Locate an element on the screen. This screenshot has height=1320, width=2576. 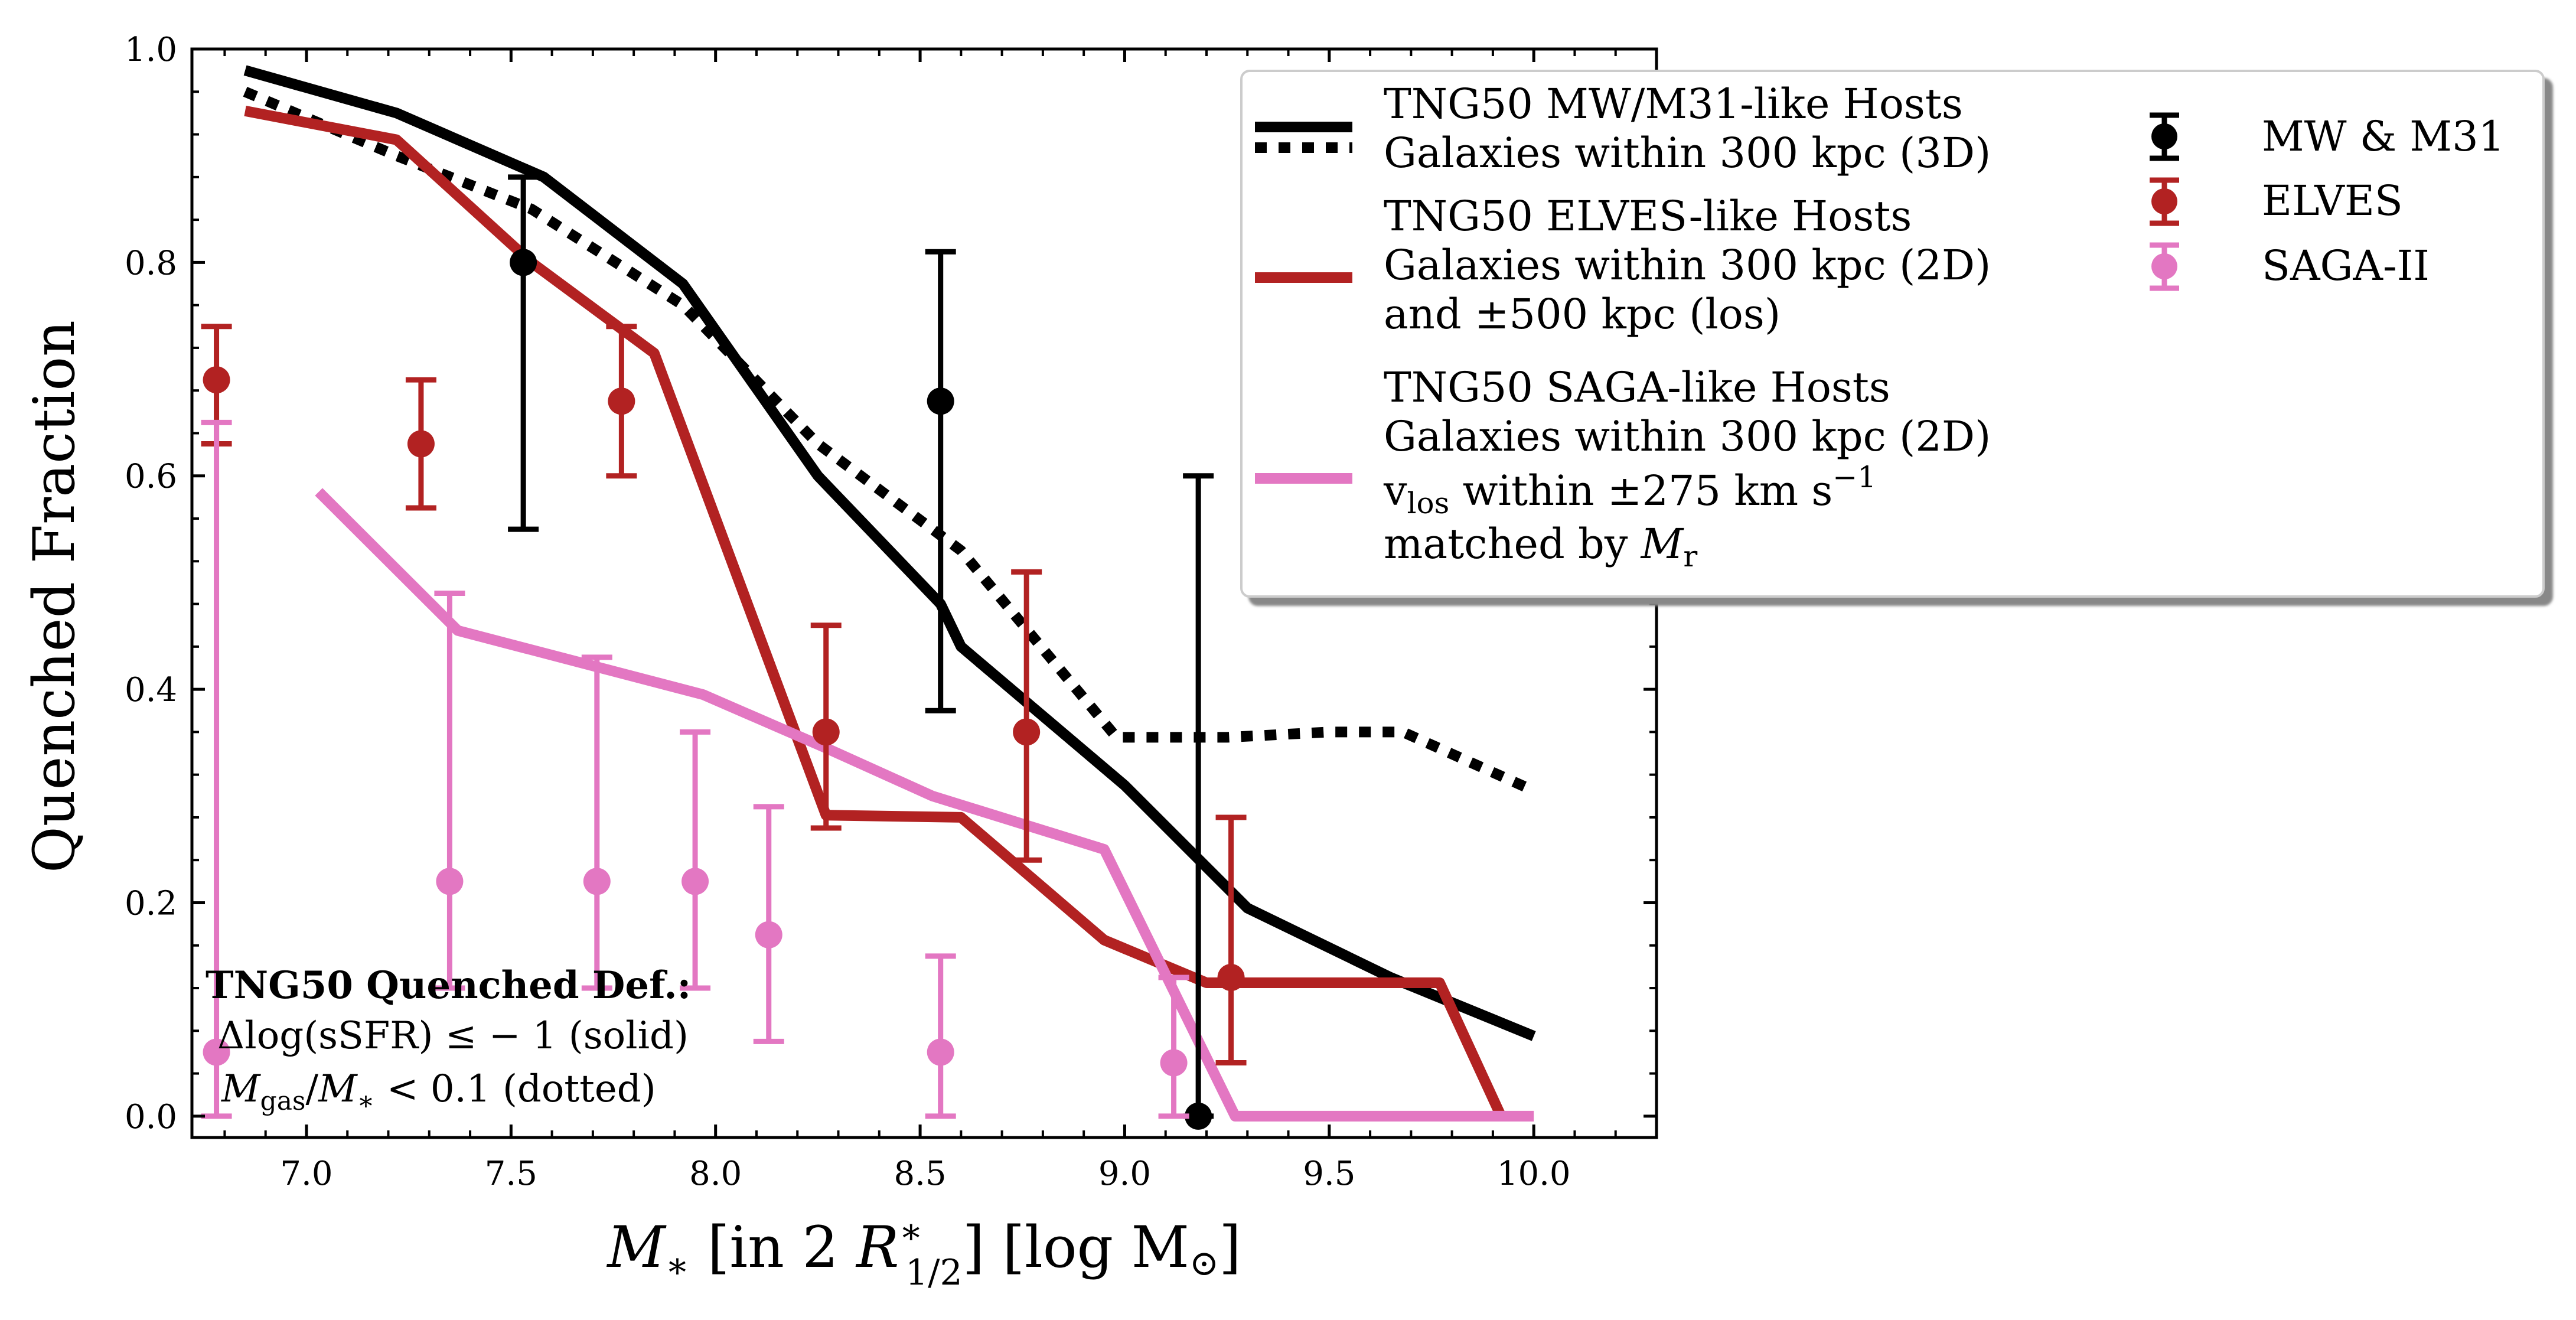
legend-saga-line4: matched by Mr is located at coordinates (1540, 546).